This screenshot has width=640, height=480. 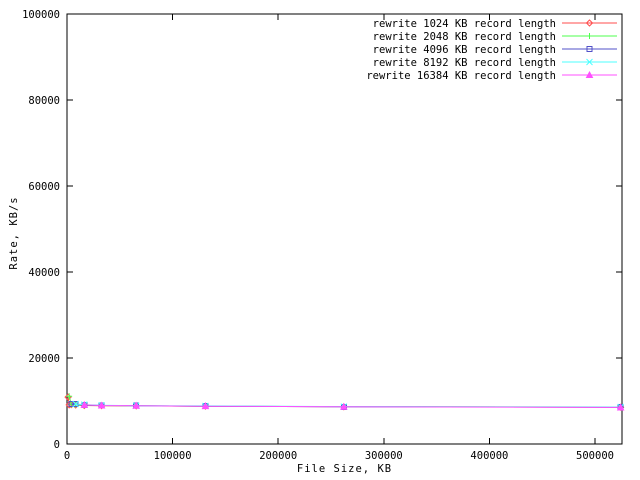 What do you see at coordinates (44, 187) in the screenshot?
I see `y-tick-label: 60000` at bounding box center [44, 187].